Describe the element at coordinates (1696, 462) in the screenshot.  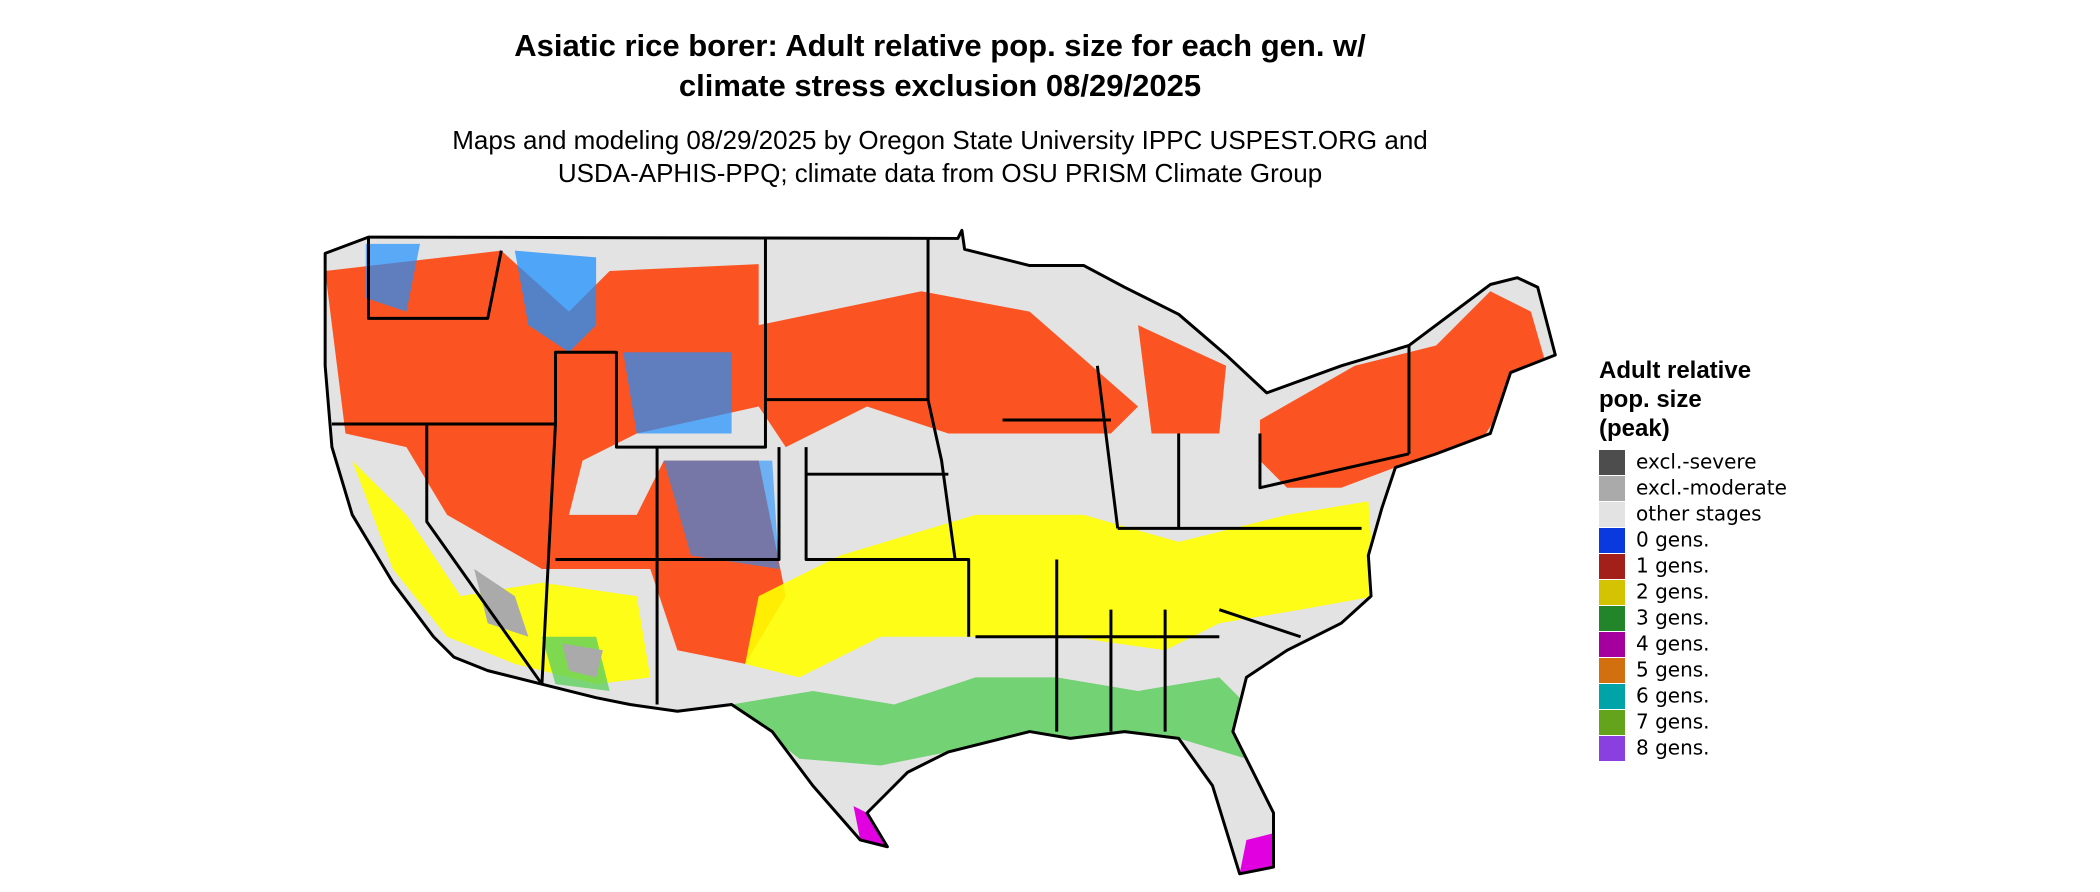
I see `legend-label: excl.-severe` at that location.